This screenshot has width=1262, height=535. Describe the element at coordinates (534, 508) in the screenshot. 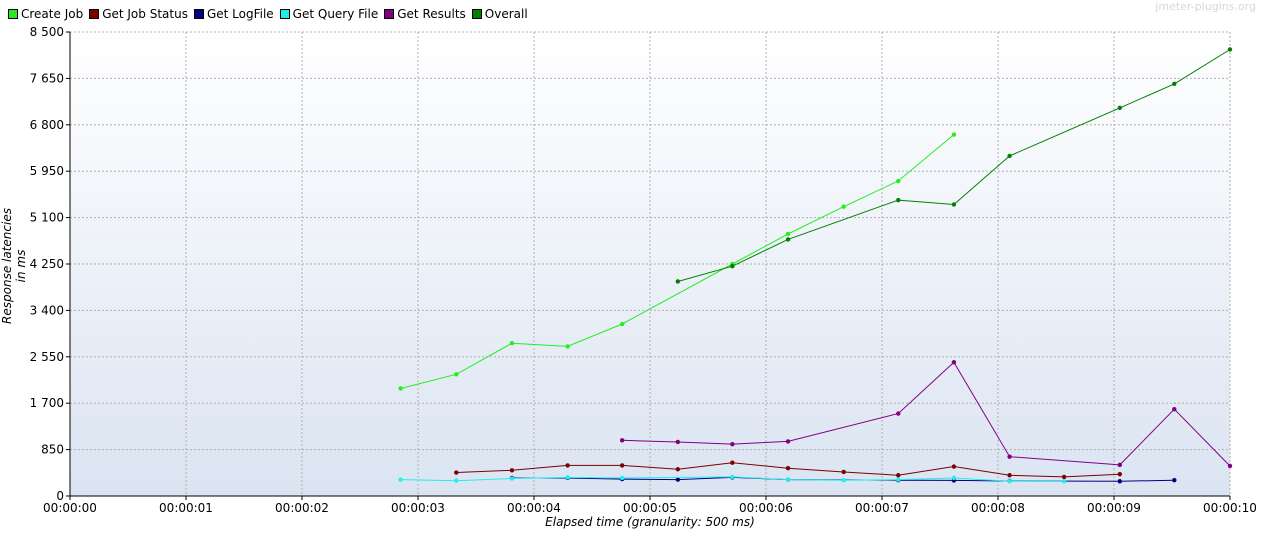

I see `x-tick-label: 00:00:04` at that location.